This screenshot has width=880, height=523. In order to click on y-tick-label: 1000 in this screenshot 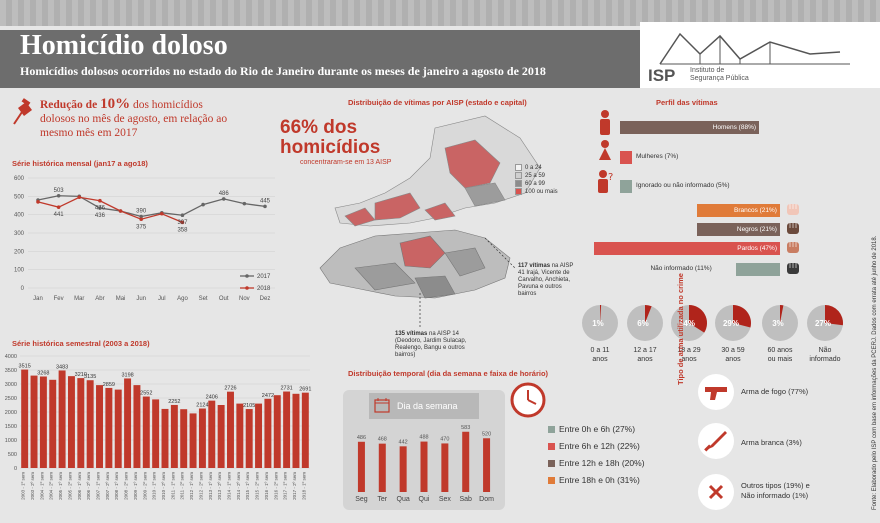, I will do `click(11, 441)`.